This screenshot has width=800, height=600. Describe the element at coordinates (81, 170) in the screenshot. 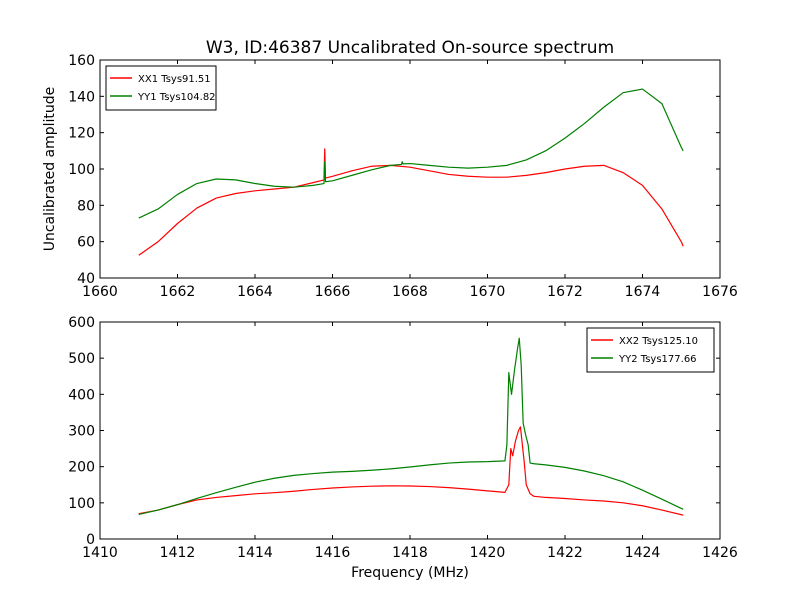

I see `top-y-tick-label: 100` at that location.